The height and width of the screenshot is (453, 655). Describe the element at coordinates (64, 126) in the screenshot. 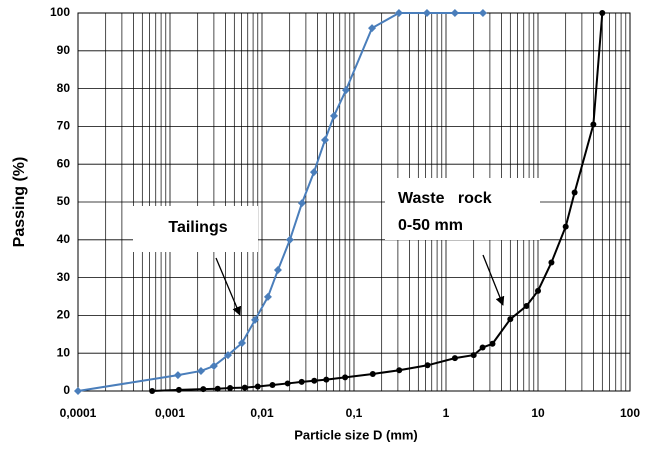

I see `y-tick-label: 70` at that location.